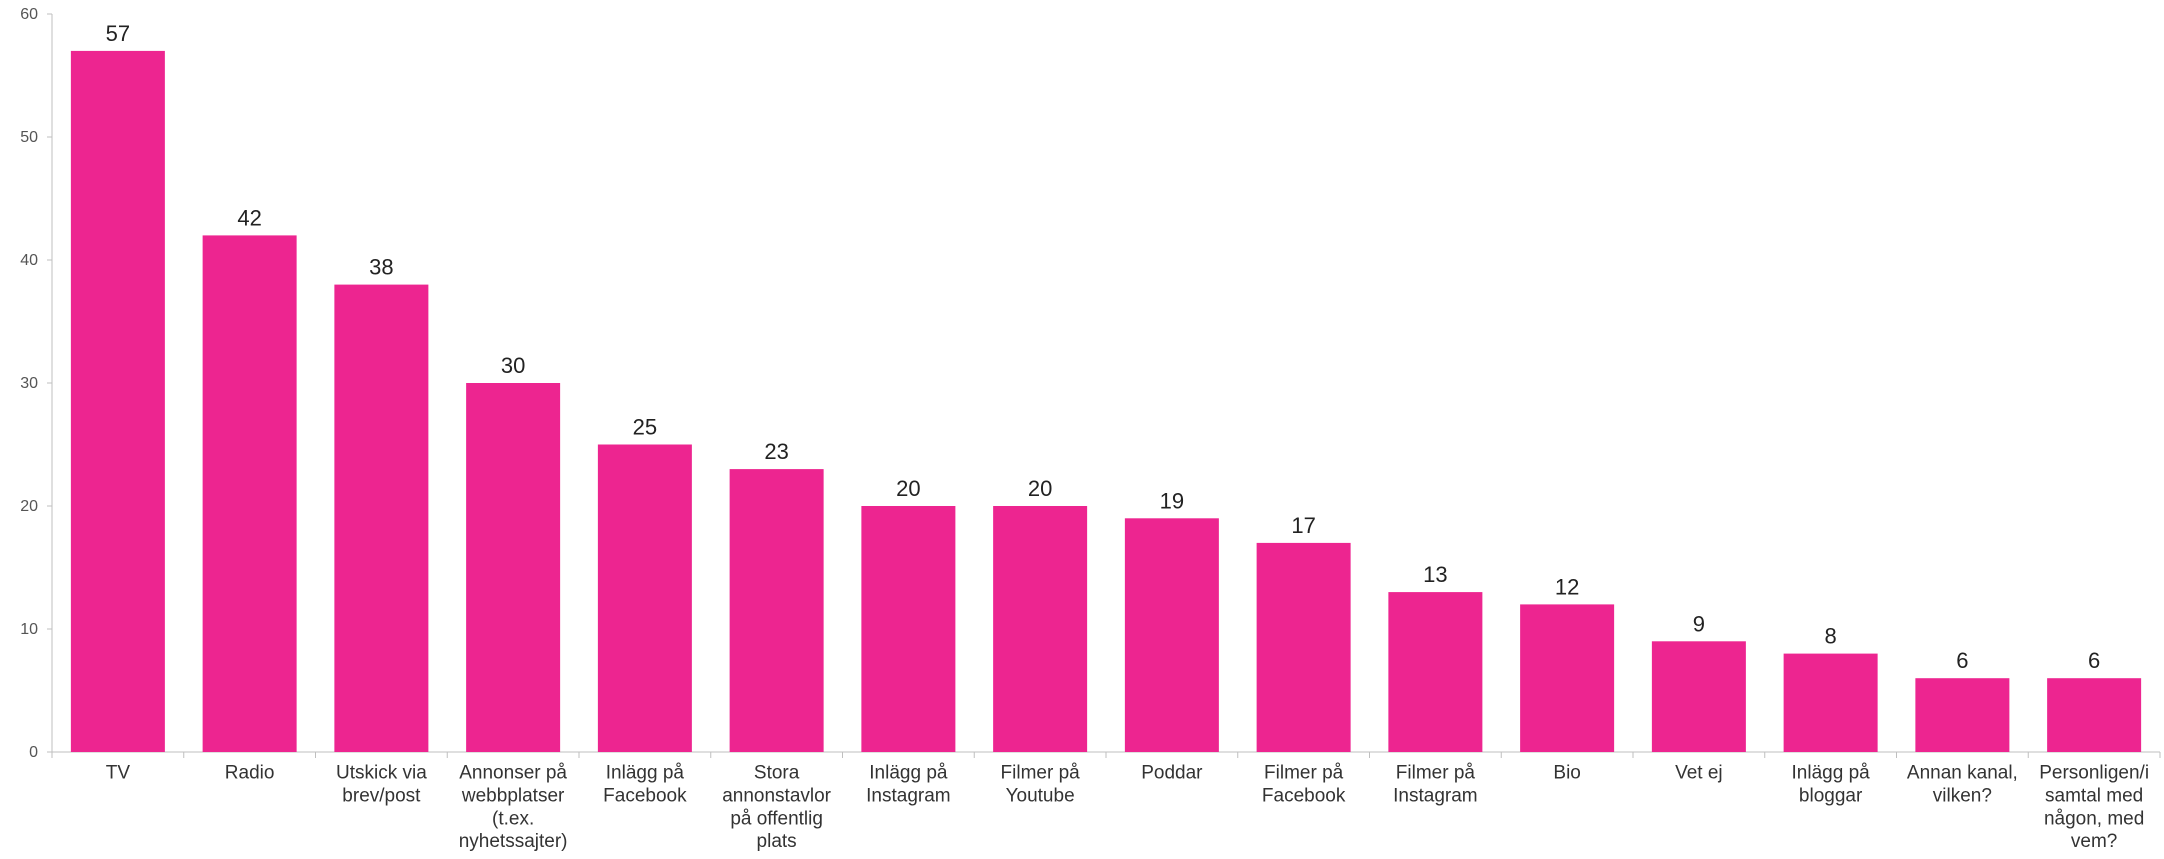 The image size is (2164, 859). What do you see at coordinates (777, 773) in the screenshot?
I see `category-label-line: Stora` at bounding box center [777, 773].